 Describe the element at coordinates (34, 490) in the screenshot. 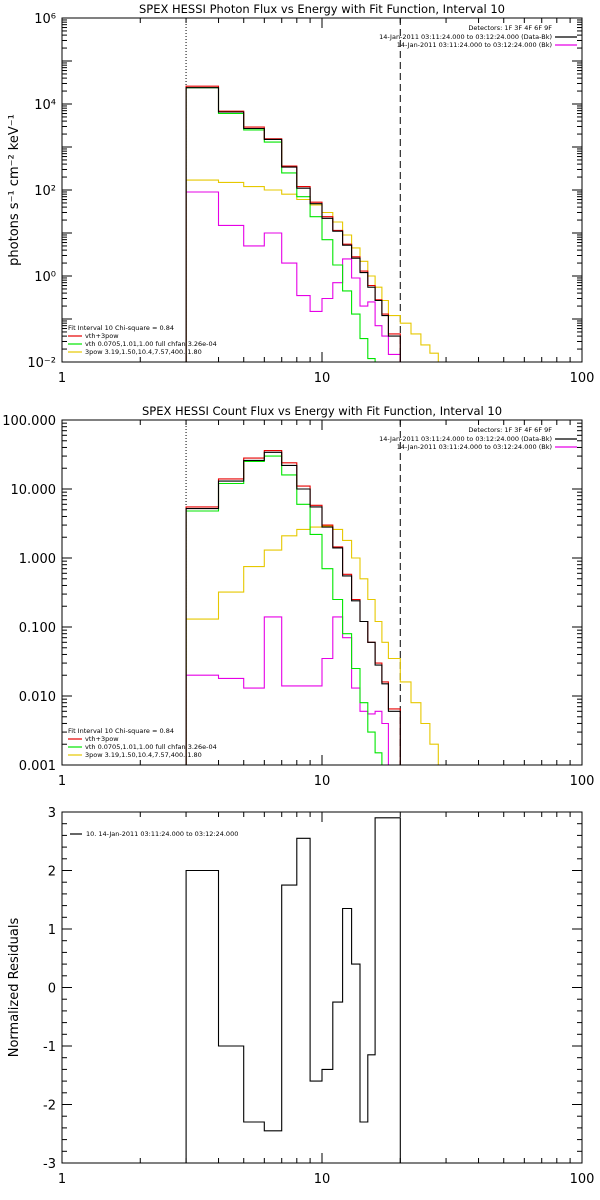

I see `y-tick-label: 10.000` at that location.